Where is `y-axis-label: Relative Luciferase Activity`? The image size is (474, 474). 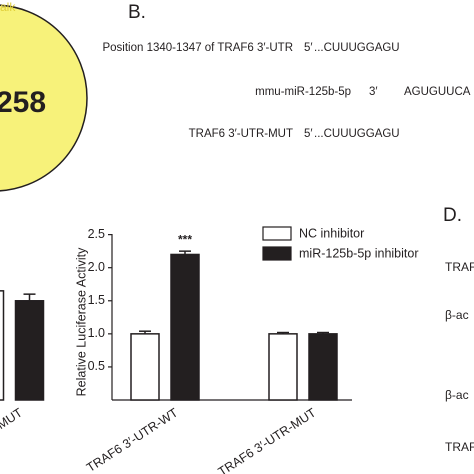
y-axis-label: Relative Luciferase Activity is located at coordinates (81, 321).